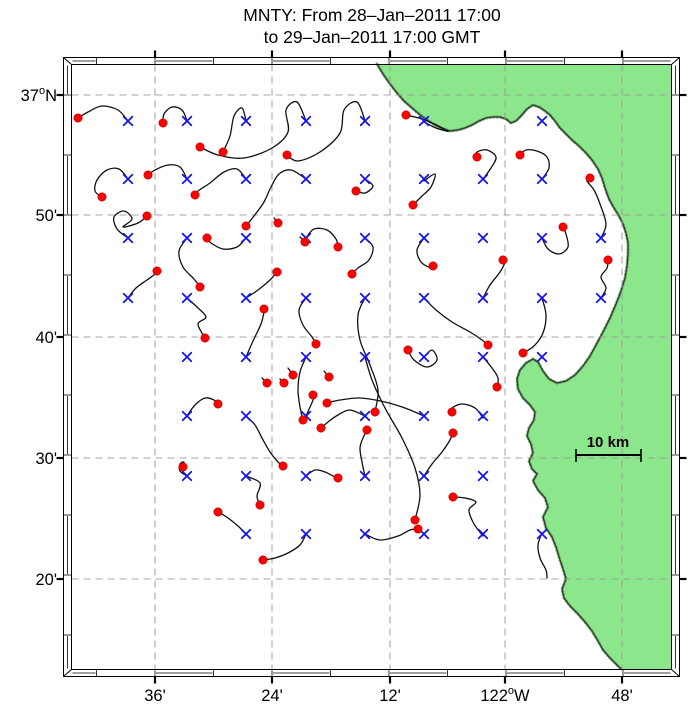  I want to click on plot-title-line1: MNTY: From 28–Jan–2011 17:00, so click(372, 15).